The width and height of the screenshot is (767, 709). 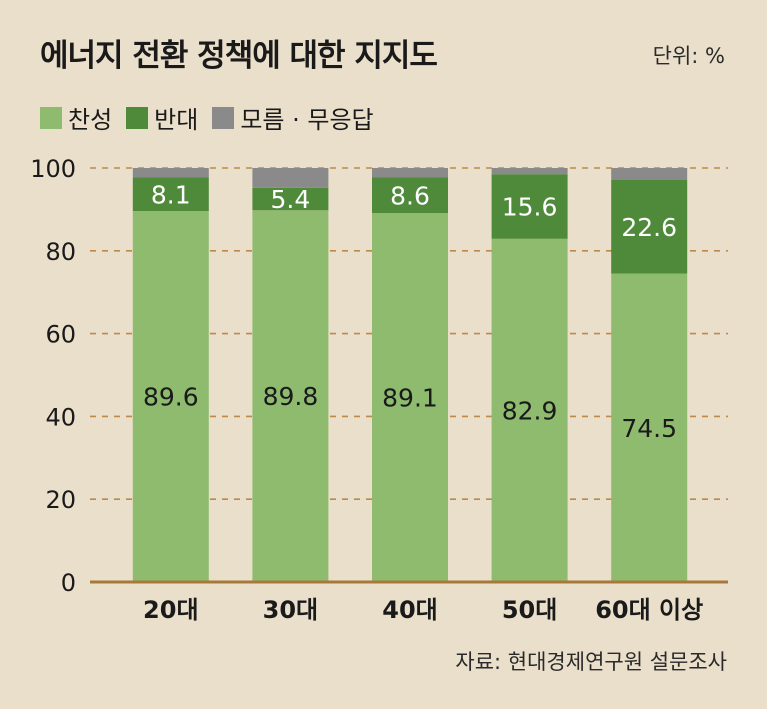 What do you see at coordinates (529, 610) in the screenshot?
I see `x-category-label: 50대` at bounding box center [529, 610].